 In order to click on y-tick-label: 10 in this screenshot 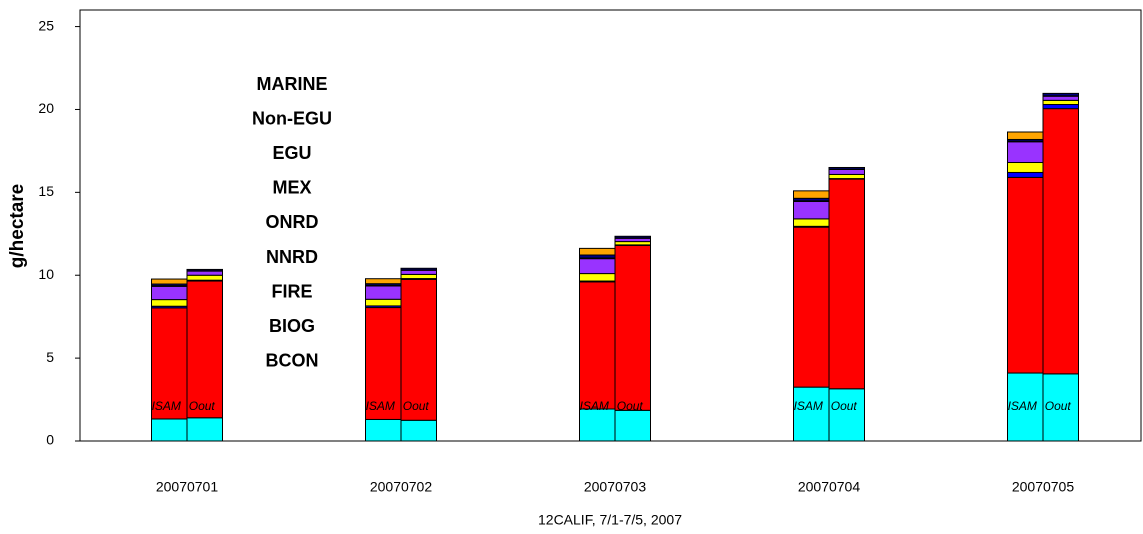, I will do `click(46, 274)`.